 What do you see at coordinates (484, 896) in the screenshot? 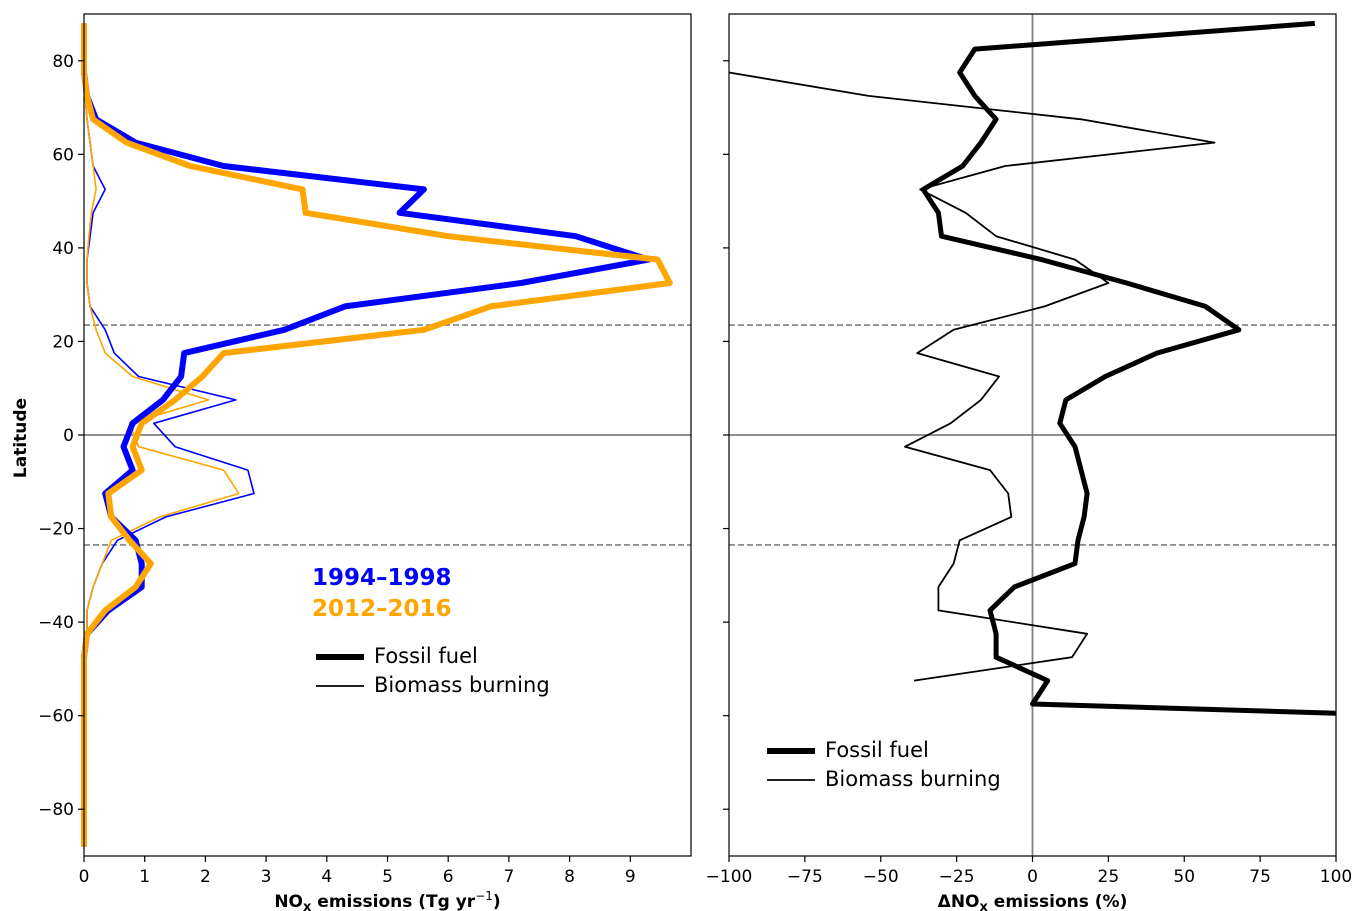
I see `x-axis-title-superscript: −1` at bounding box center [484, 896].